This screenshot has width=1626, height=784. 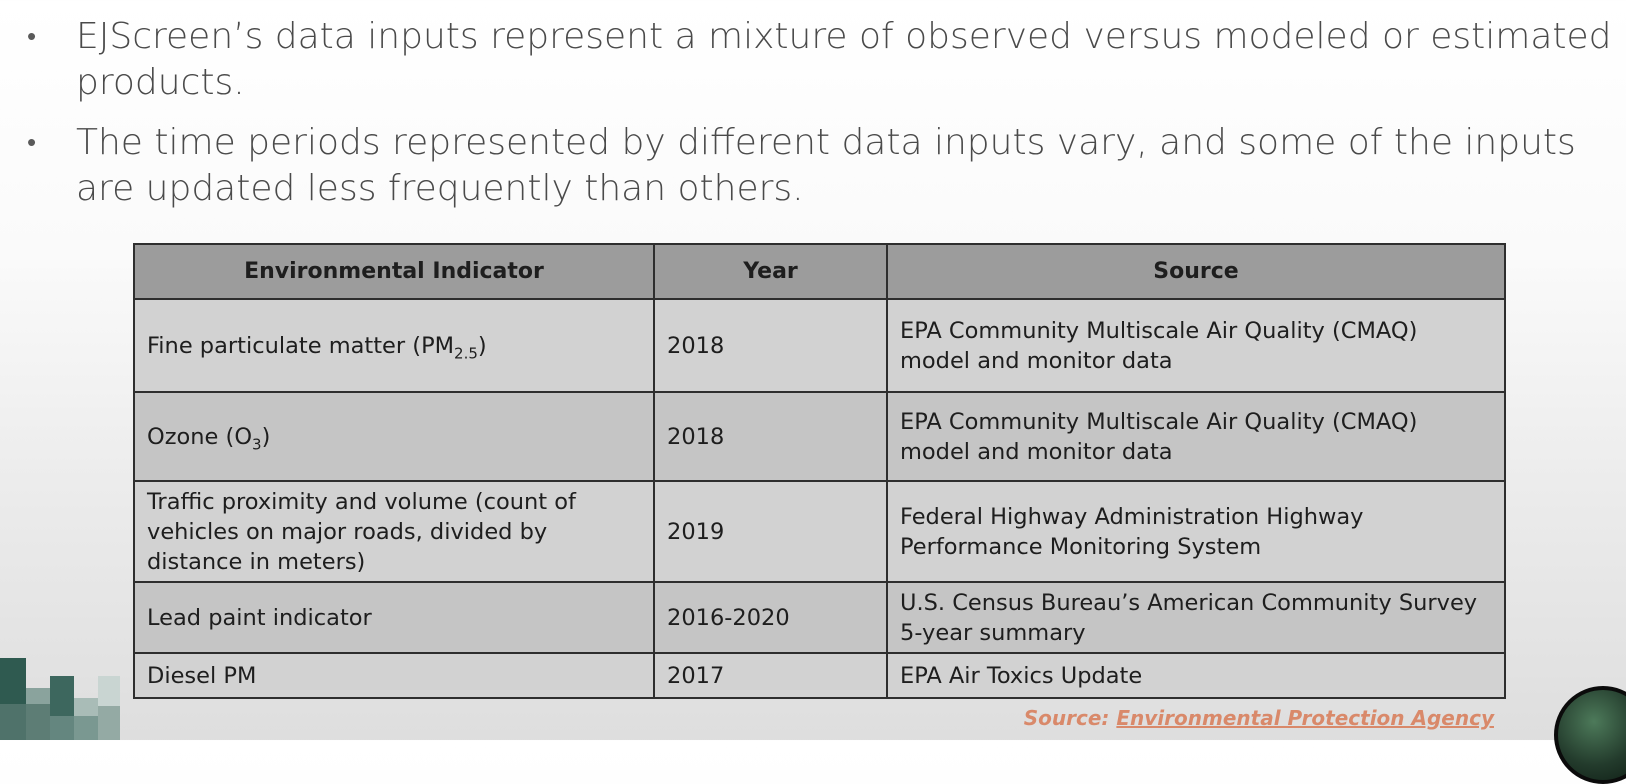 I want to click on globe-logo-icon, so click(x=1590, y=735).